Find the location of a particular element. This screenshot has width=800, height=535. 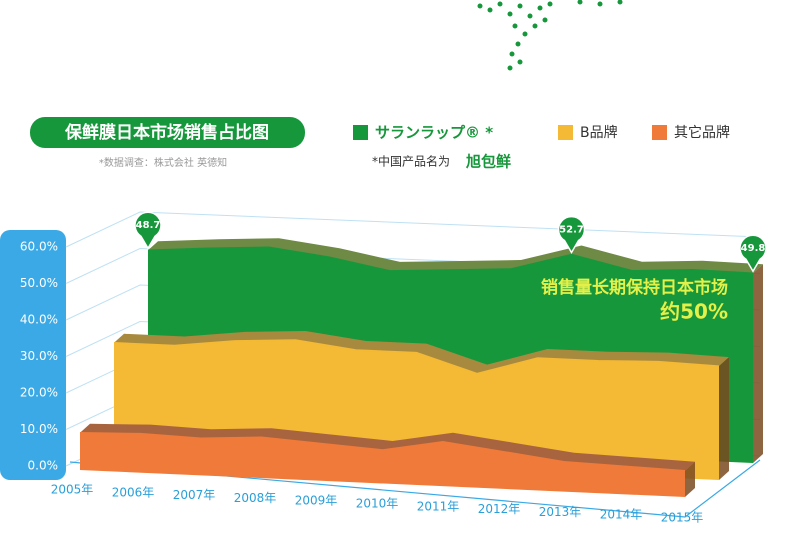

x-tick-label: 2006年 is located at coordinates (133, 492).